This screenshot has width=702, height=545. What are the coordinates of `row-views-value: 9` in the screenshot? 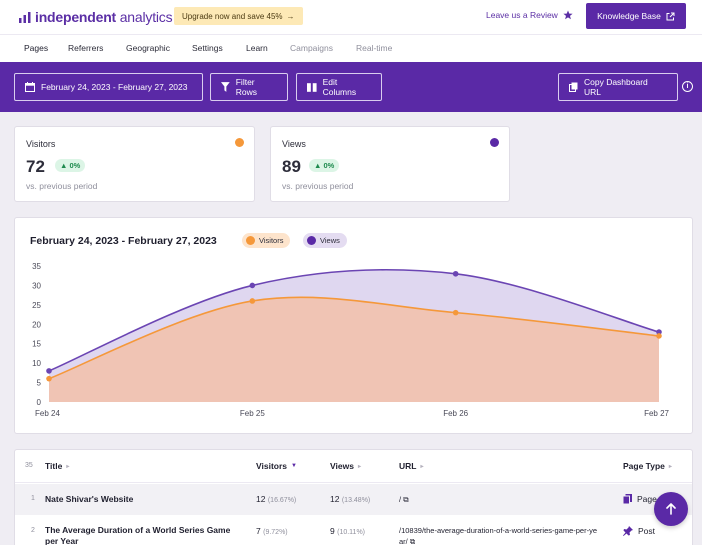 It's located at (332, 531).